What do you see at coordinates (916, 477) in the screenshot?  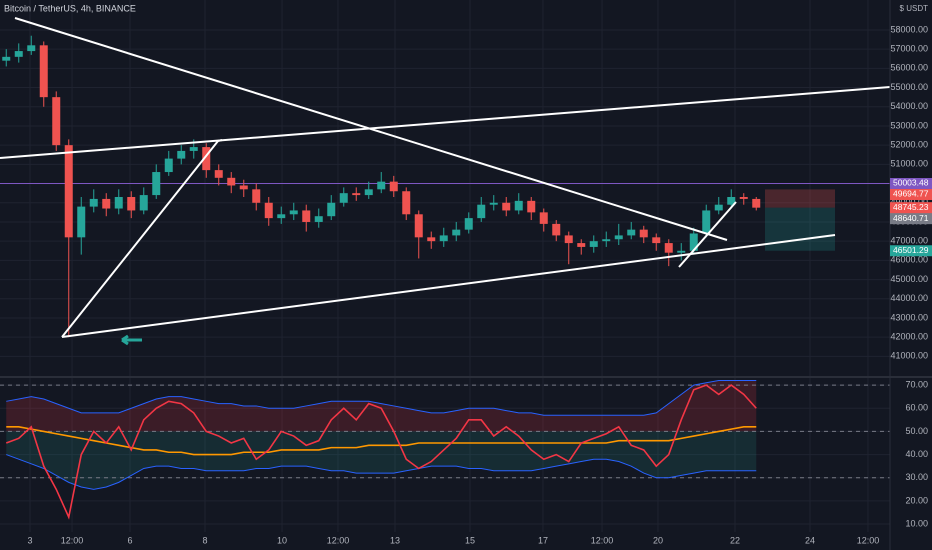 I see `y-tick-label: 30.00` at bounding box center [916, 477].